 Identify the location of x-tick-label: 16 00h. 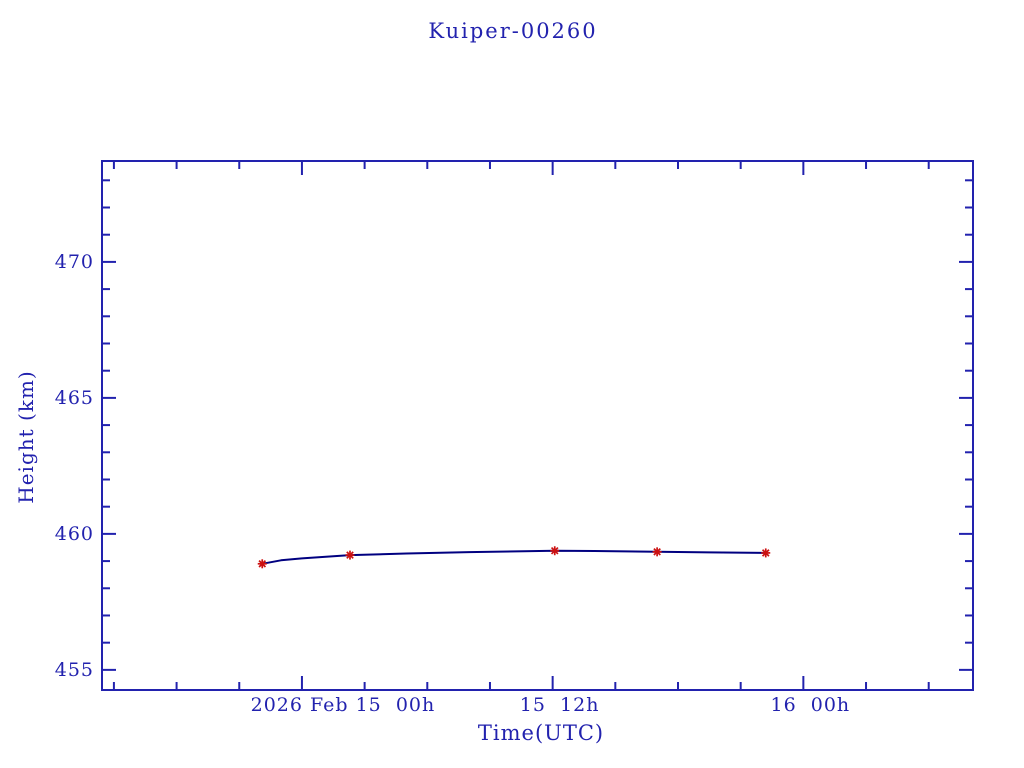
(810, 705).